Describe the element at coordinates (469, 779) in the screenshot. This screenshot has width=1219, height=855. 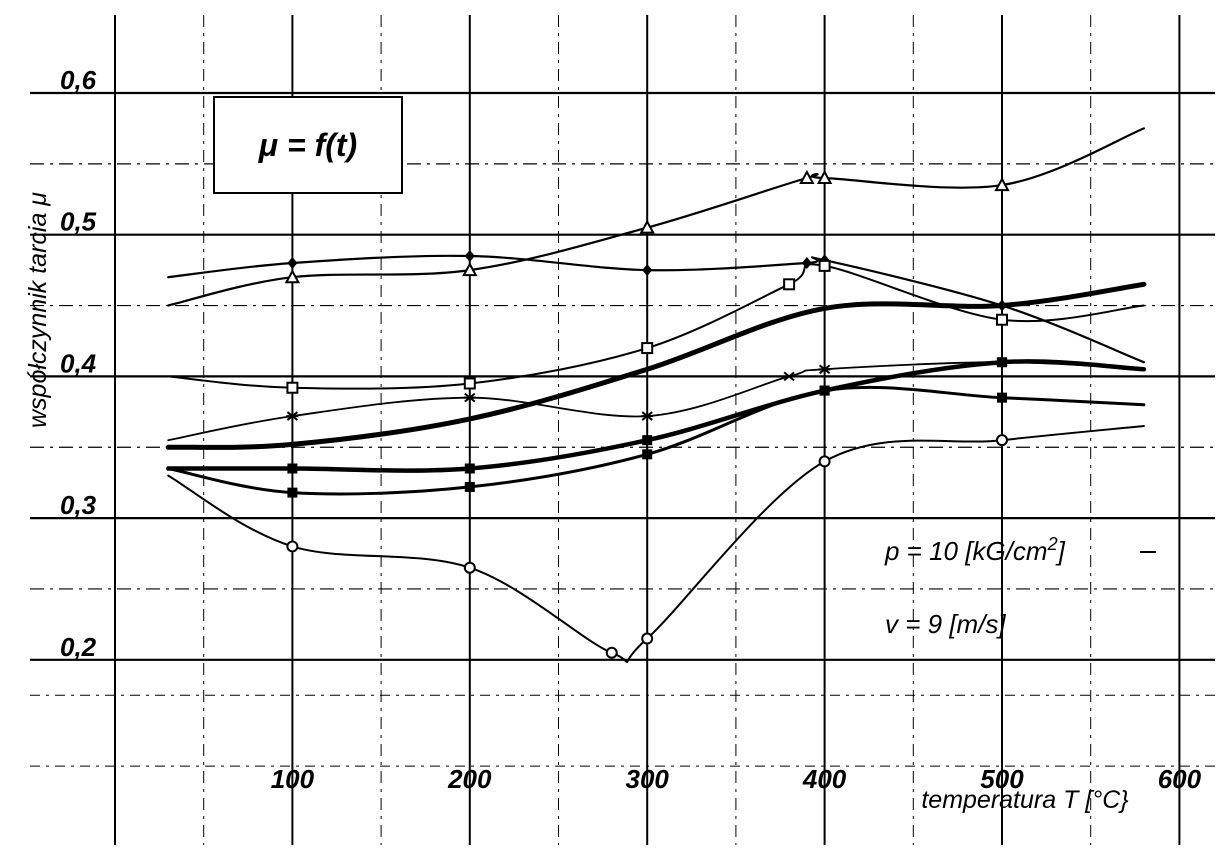
I see `x-tick-label: 200` at that location.